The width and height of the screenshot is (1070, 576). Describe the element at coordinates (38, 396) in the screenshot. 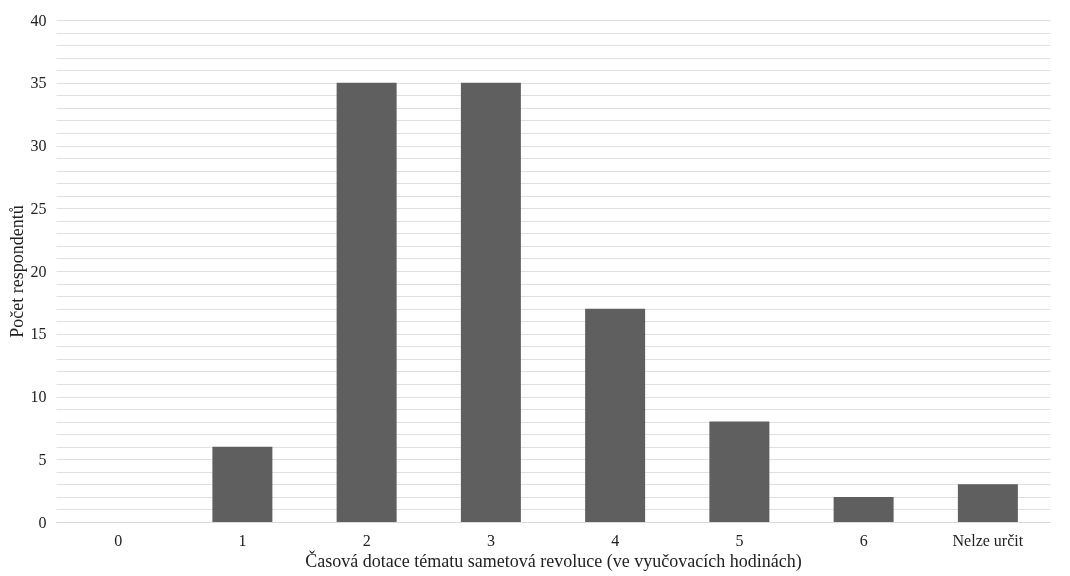

I see `y-tick-label: 10` at that location.